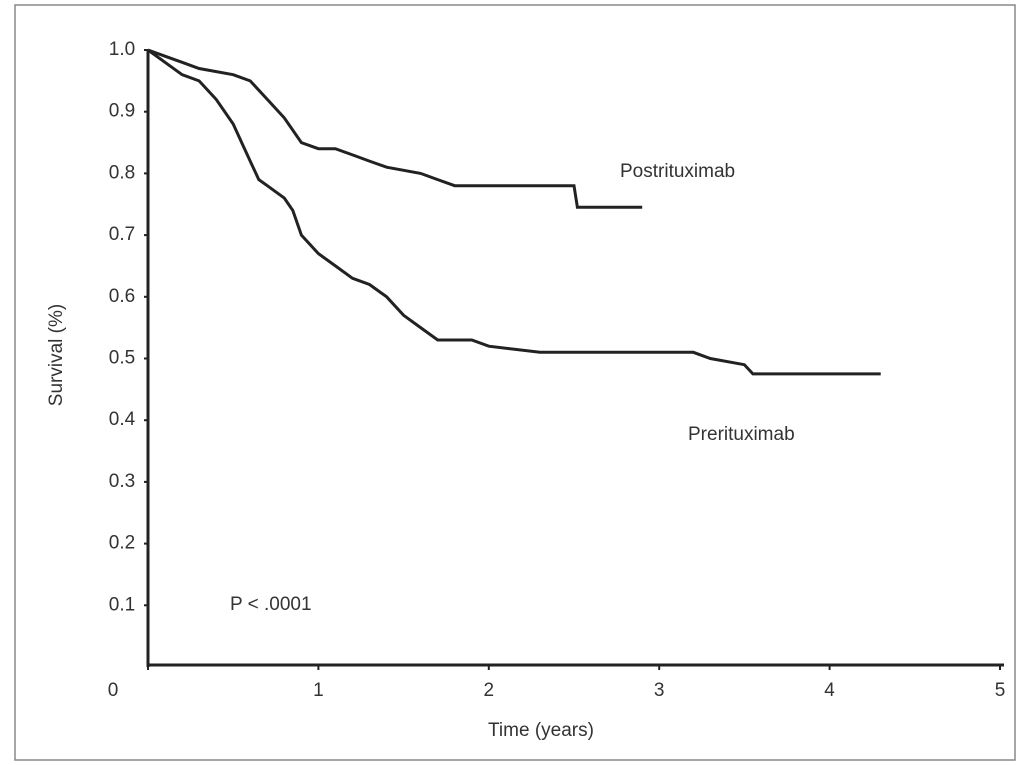 This screenshot has height=765, width=1020. Describe the element at coordinates (122, 481) in the screenshot. I see `y-tick-label: 0.3` at that location.